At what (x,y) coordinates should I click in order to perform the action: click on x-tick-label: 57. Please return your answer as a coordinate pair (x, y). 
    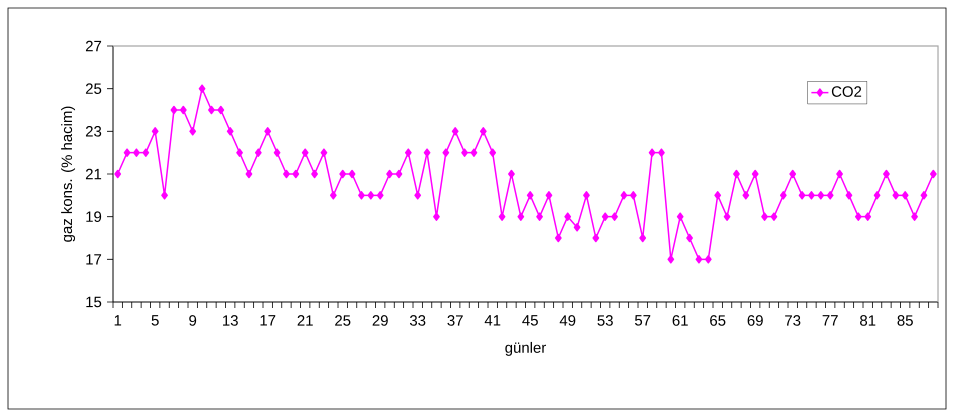
    Looking at the image, I should click on (642, 320).